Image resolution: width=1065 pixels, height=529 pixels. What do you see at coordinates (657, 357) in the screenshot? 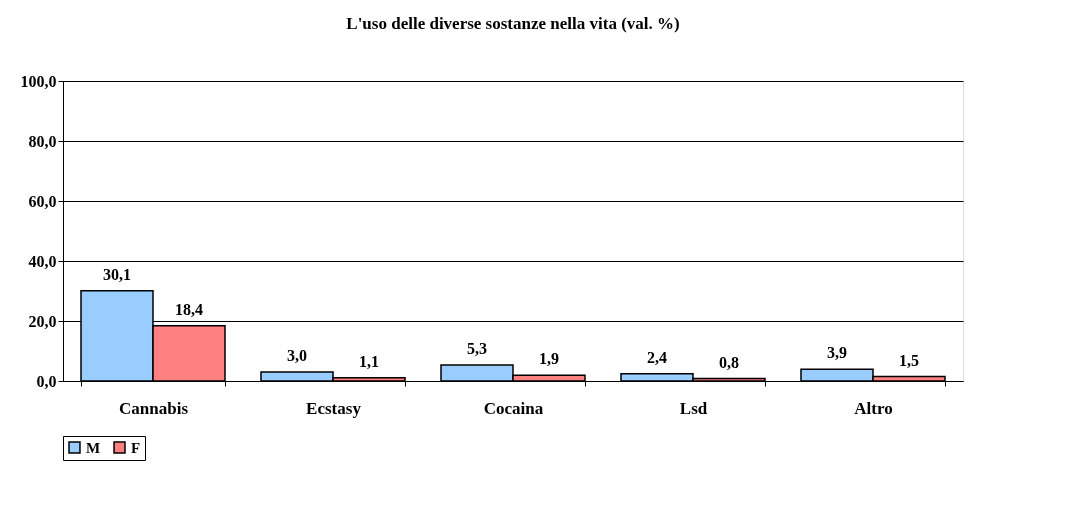
I see `data-label: 2,4` at bounding box center [657, 357].